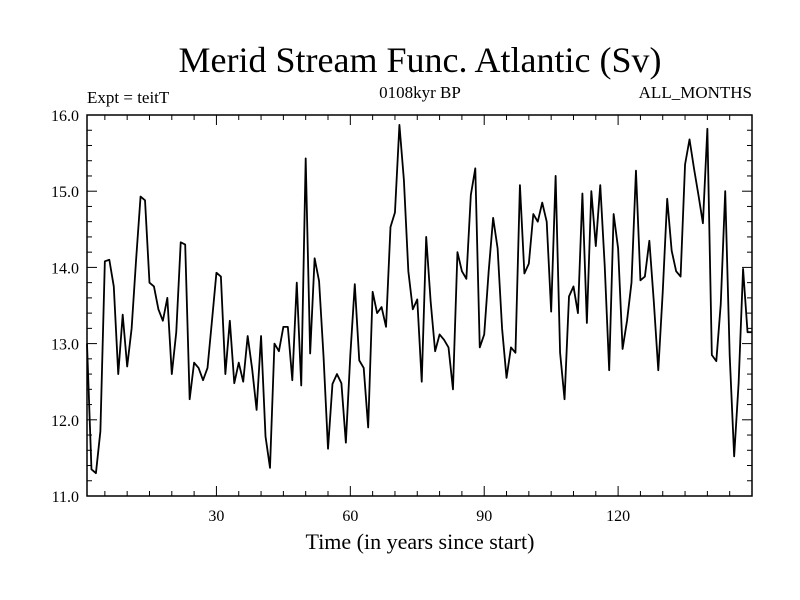  What do you see at coordinates (128, 97) in the screenshot?
I see `experiment-label: Expt = teitT` at bounding box center [128, 97].